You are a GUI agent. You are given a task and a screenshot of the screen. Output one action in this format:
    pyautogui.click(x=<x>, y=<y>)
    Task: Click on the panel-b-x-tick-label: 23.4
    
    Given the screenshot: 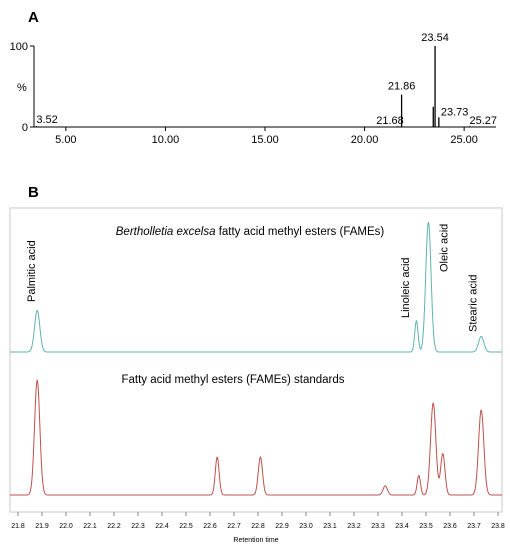 What is the action you would take?
    pyautogui.click(x=402, y=526)
    